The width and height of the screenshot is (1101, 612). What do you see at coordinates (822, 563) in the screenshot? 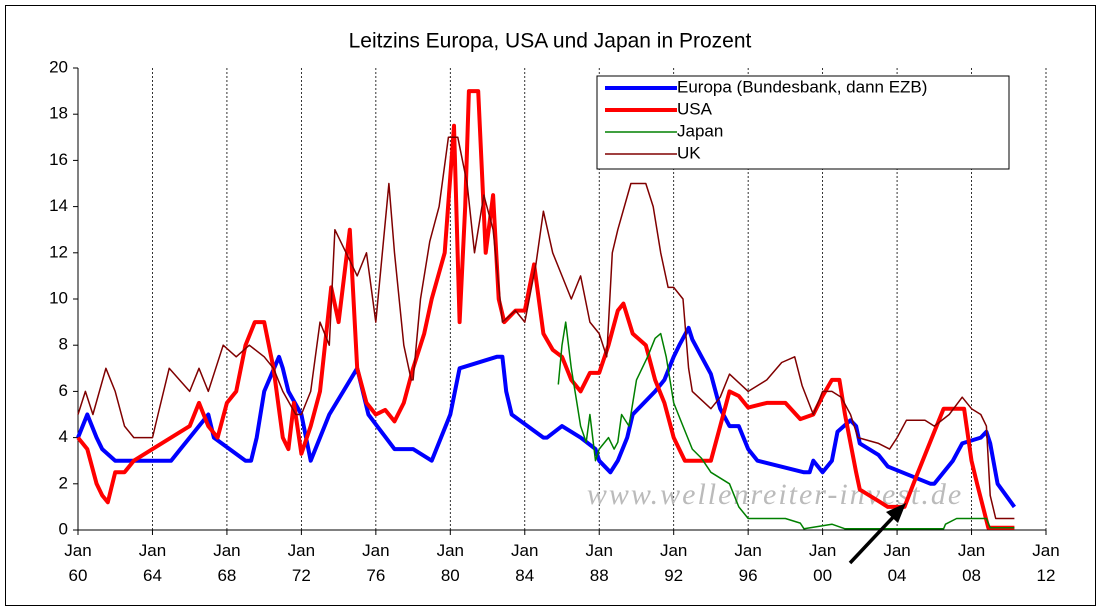
I see `x-tick-label: Jan 00` at bounding box center [822, 563].